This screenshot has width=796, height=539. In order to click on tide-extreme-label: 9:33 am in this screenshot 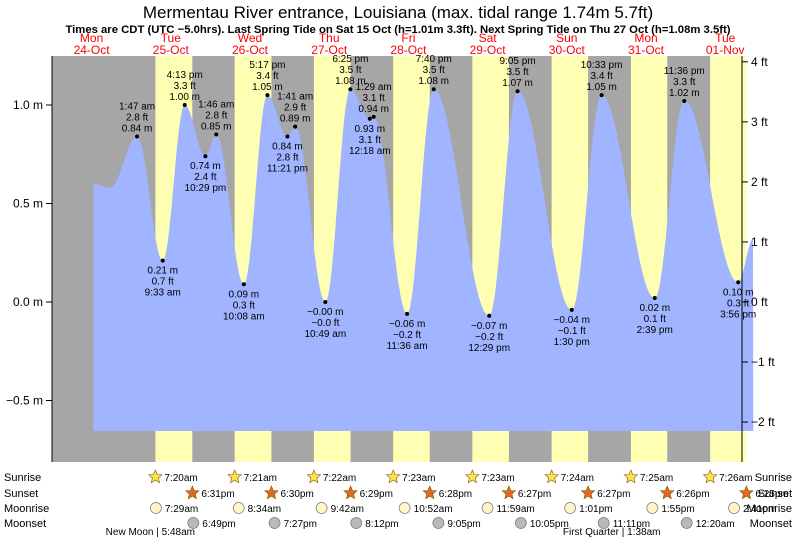, I will do `click(163, 293)`.